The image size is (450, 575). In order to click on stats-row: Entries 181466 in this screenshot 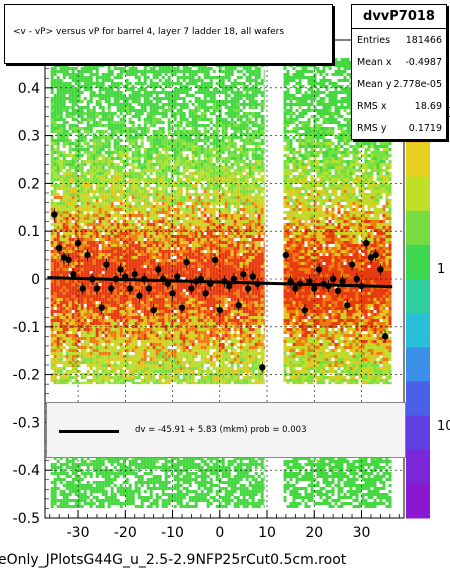, I will do `click(399, 40)`.